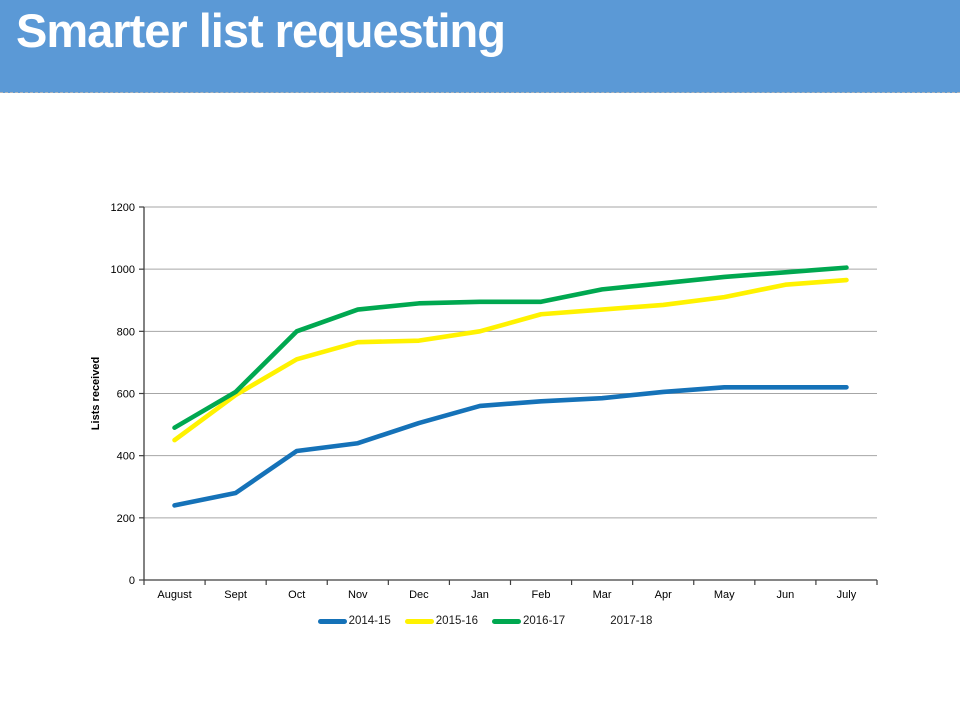 The width and height of the screenshot is (960, 720). Describe the element at coordinates (123, 208) in the screenshot. I see `y-tick-label: 1200` at that location.